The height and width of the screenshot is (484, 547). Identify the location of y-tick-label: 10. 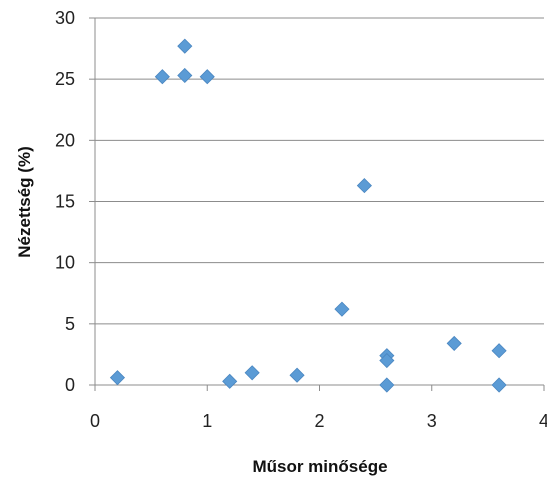
(65, 263).